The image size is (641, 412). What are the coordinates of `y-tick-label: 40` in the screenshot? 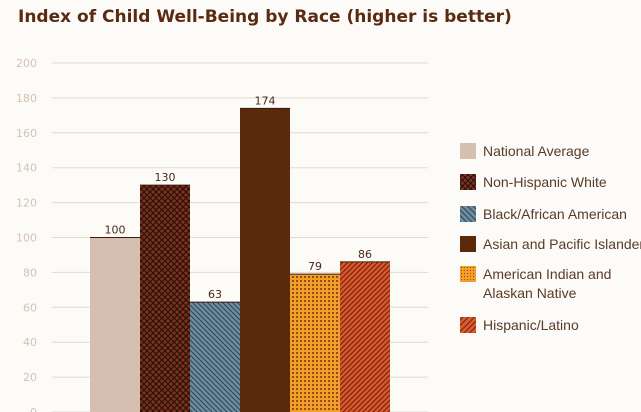 It's located at (30, 342).